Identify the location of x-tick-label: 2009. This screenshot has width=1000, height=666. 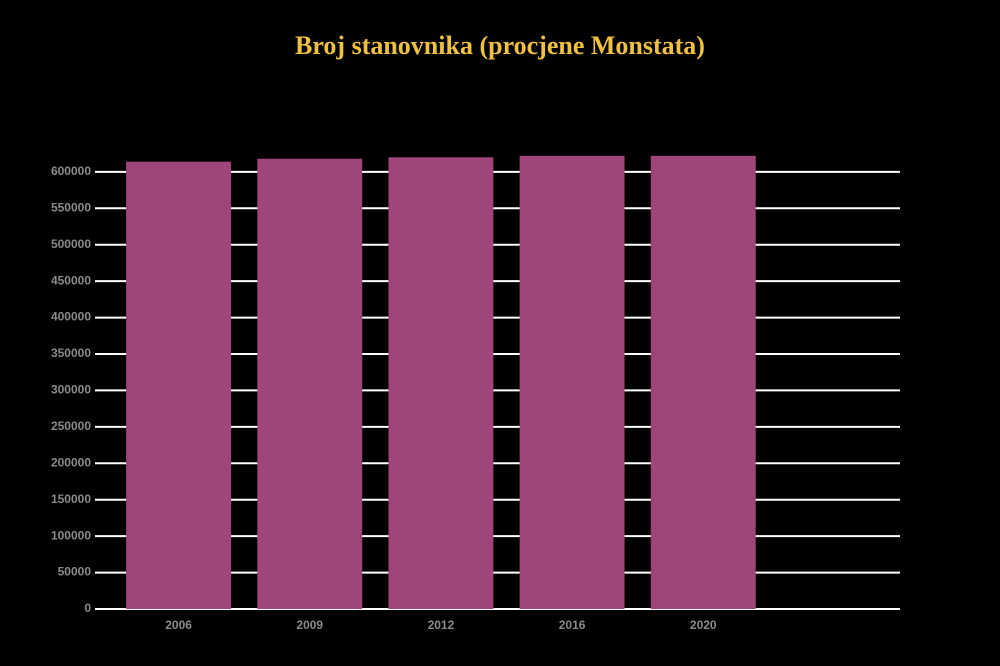
(309, 625).